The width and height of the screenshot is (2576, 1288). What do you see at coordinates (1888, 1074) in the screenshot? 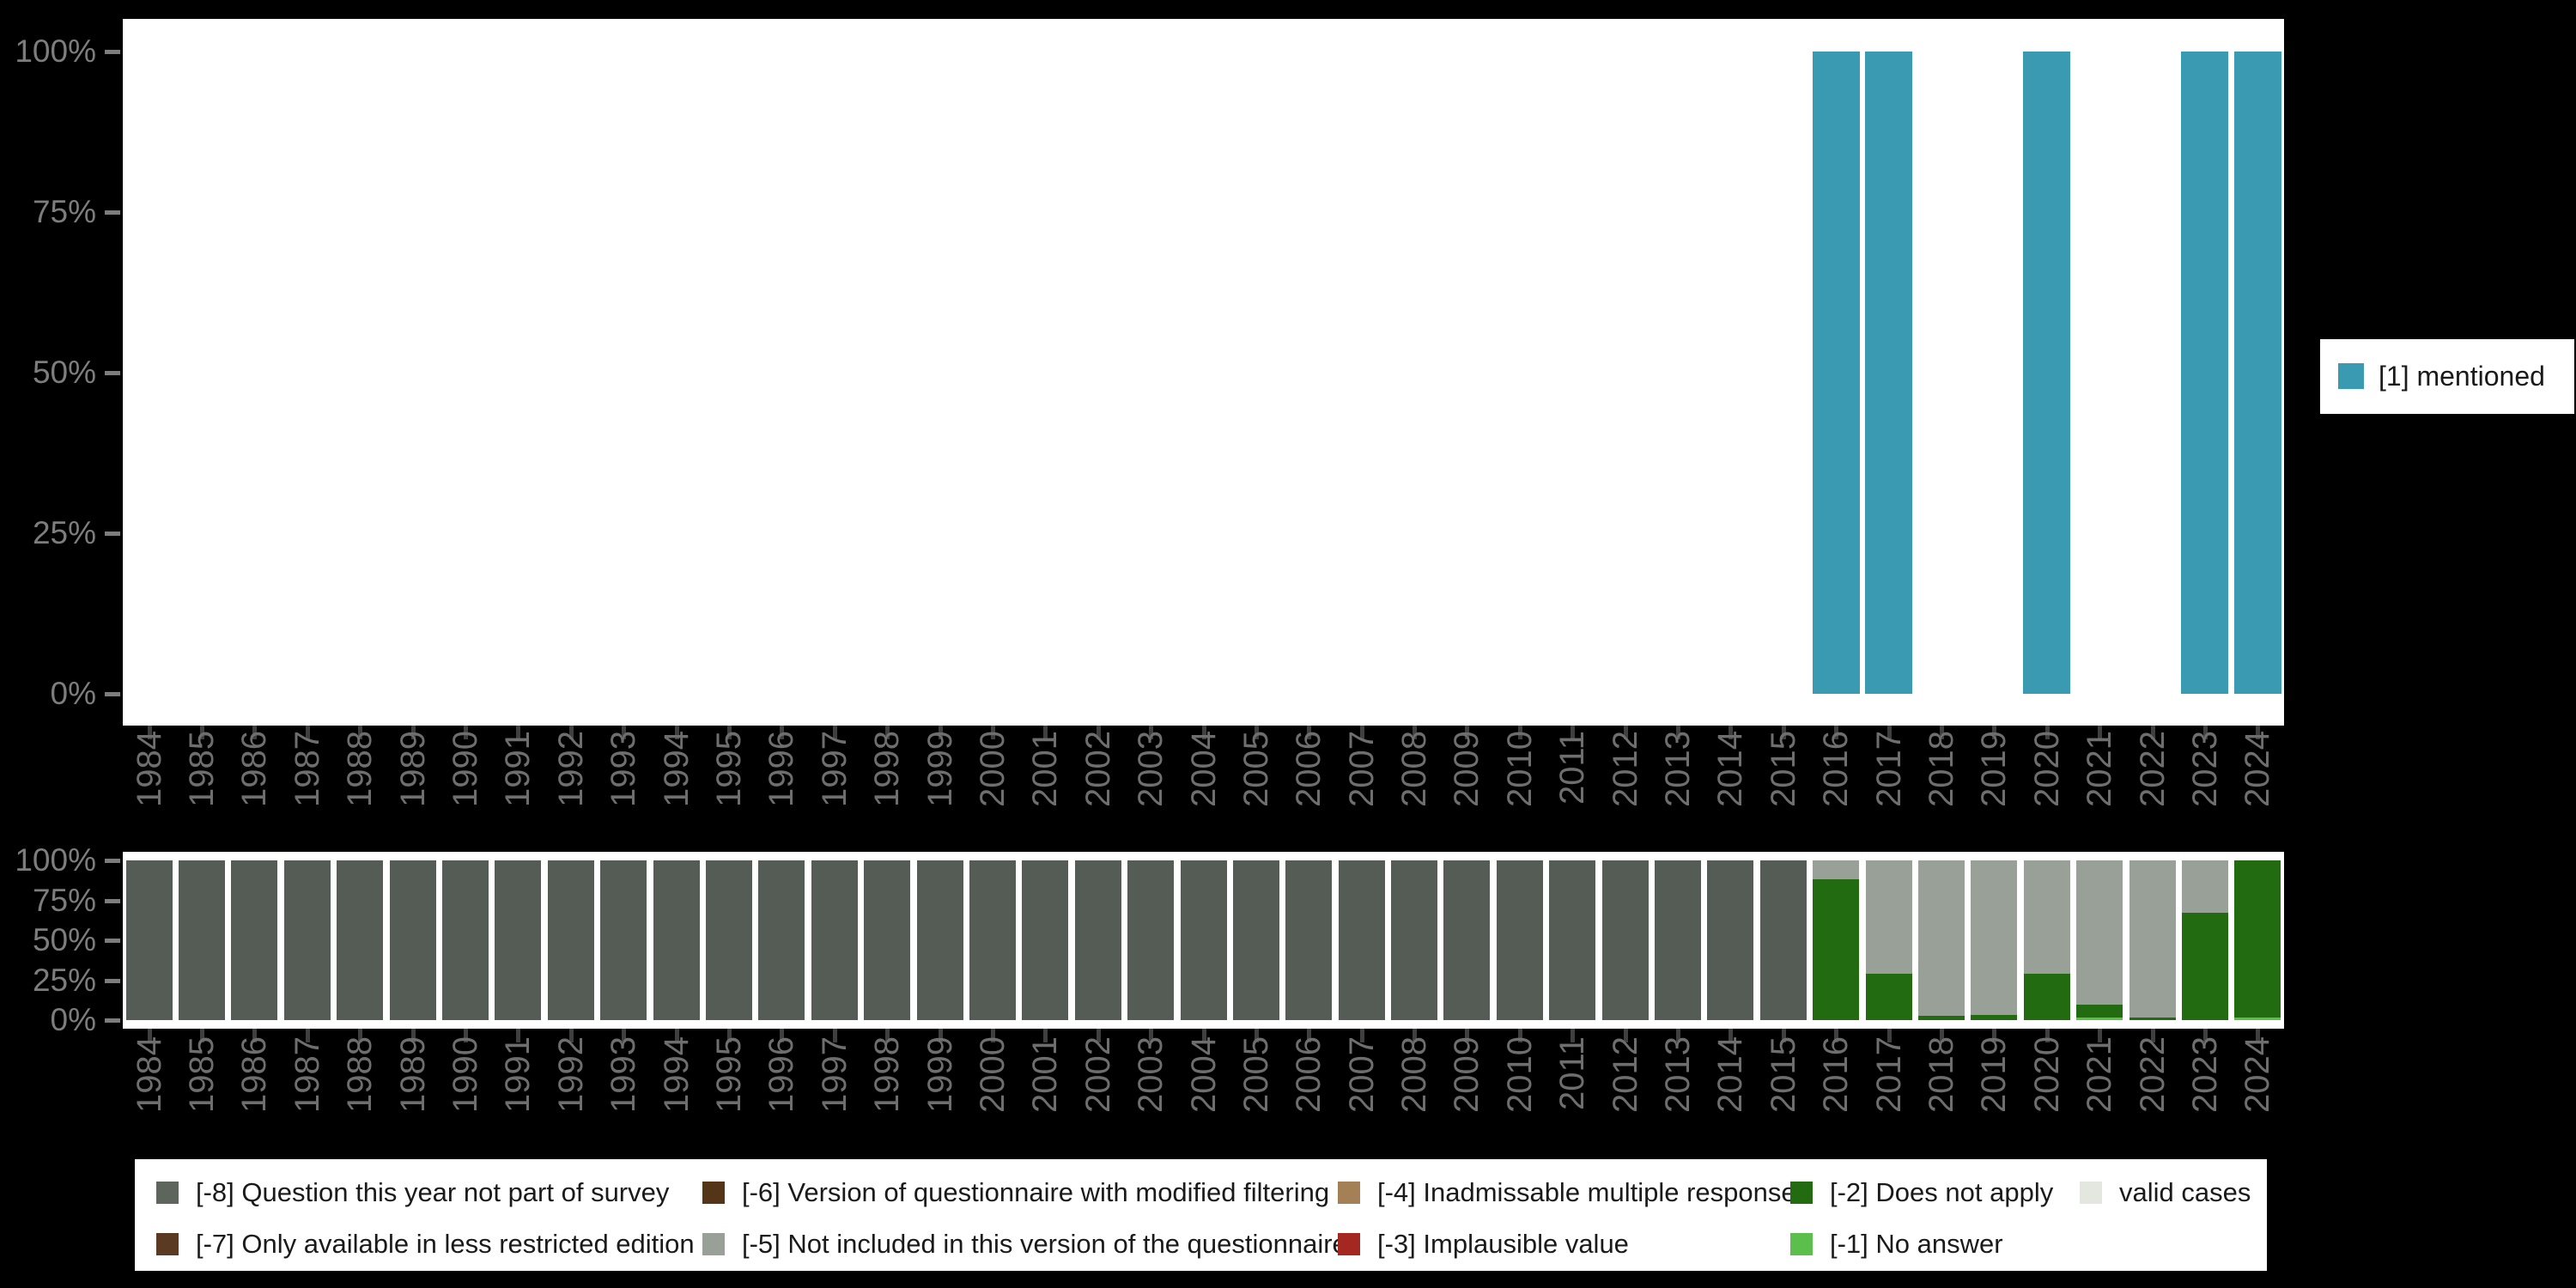
I see `x-axis-year-label: 2017` at bounding box center [1888, 1074].